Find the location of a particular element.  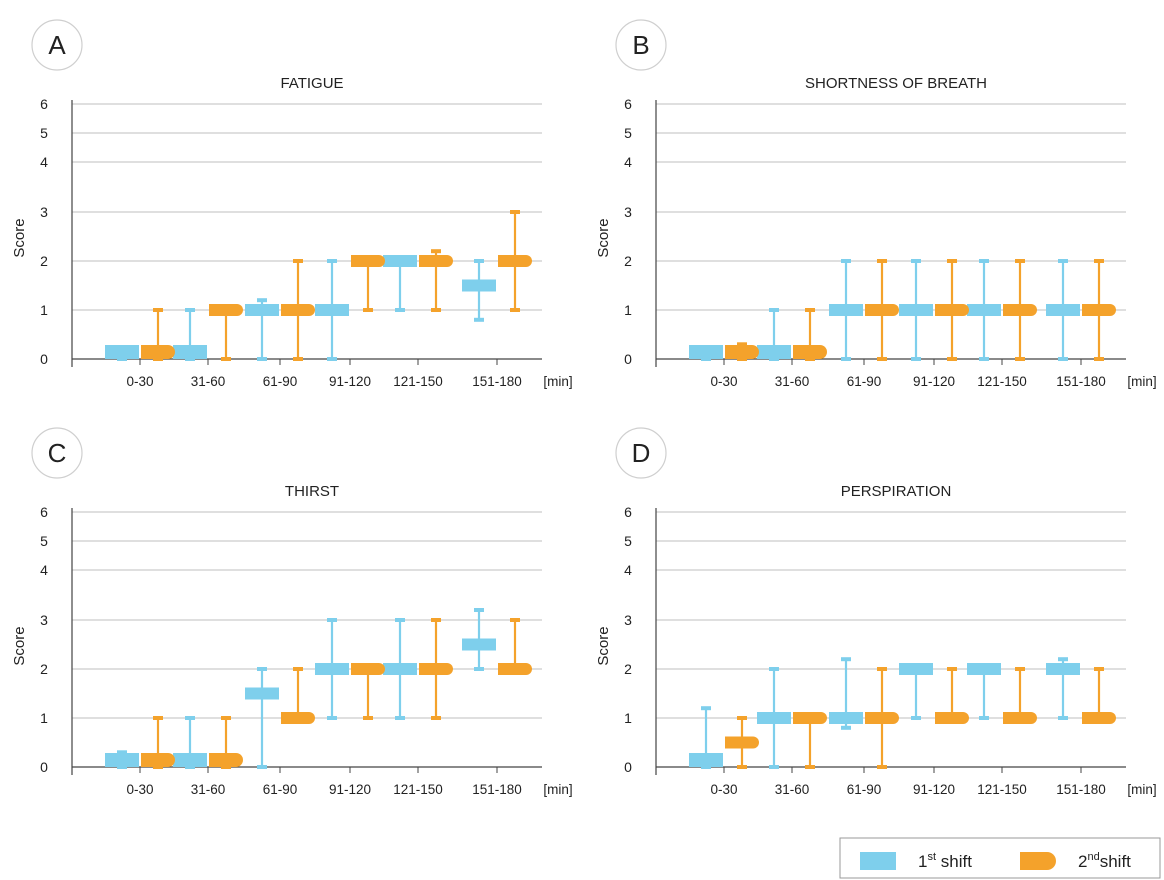

panel-letter: C is located at coordinates (57, 453).